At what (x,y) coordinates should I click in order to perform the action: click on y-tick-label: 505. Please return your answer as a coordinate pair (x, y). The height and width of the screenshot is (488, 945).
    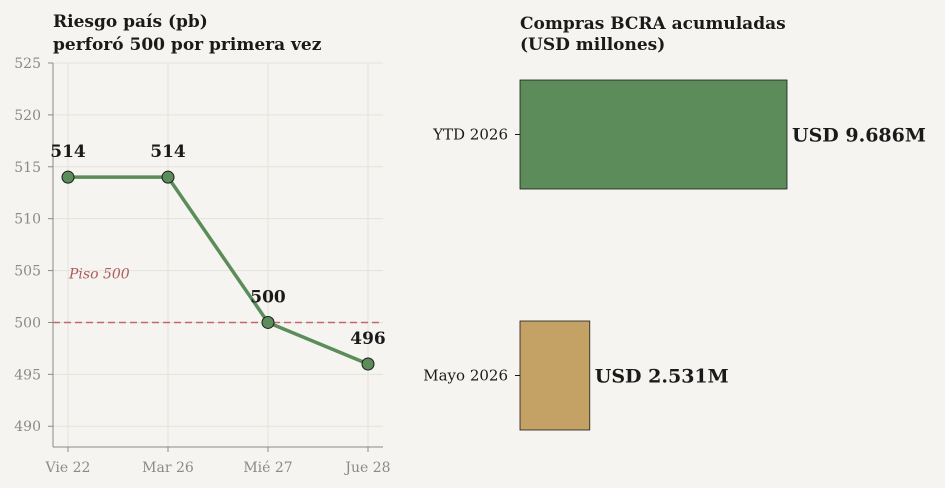
    Looking at the image, I should click on (27, 272).